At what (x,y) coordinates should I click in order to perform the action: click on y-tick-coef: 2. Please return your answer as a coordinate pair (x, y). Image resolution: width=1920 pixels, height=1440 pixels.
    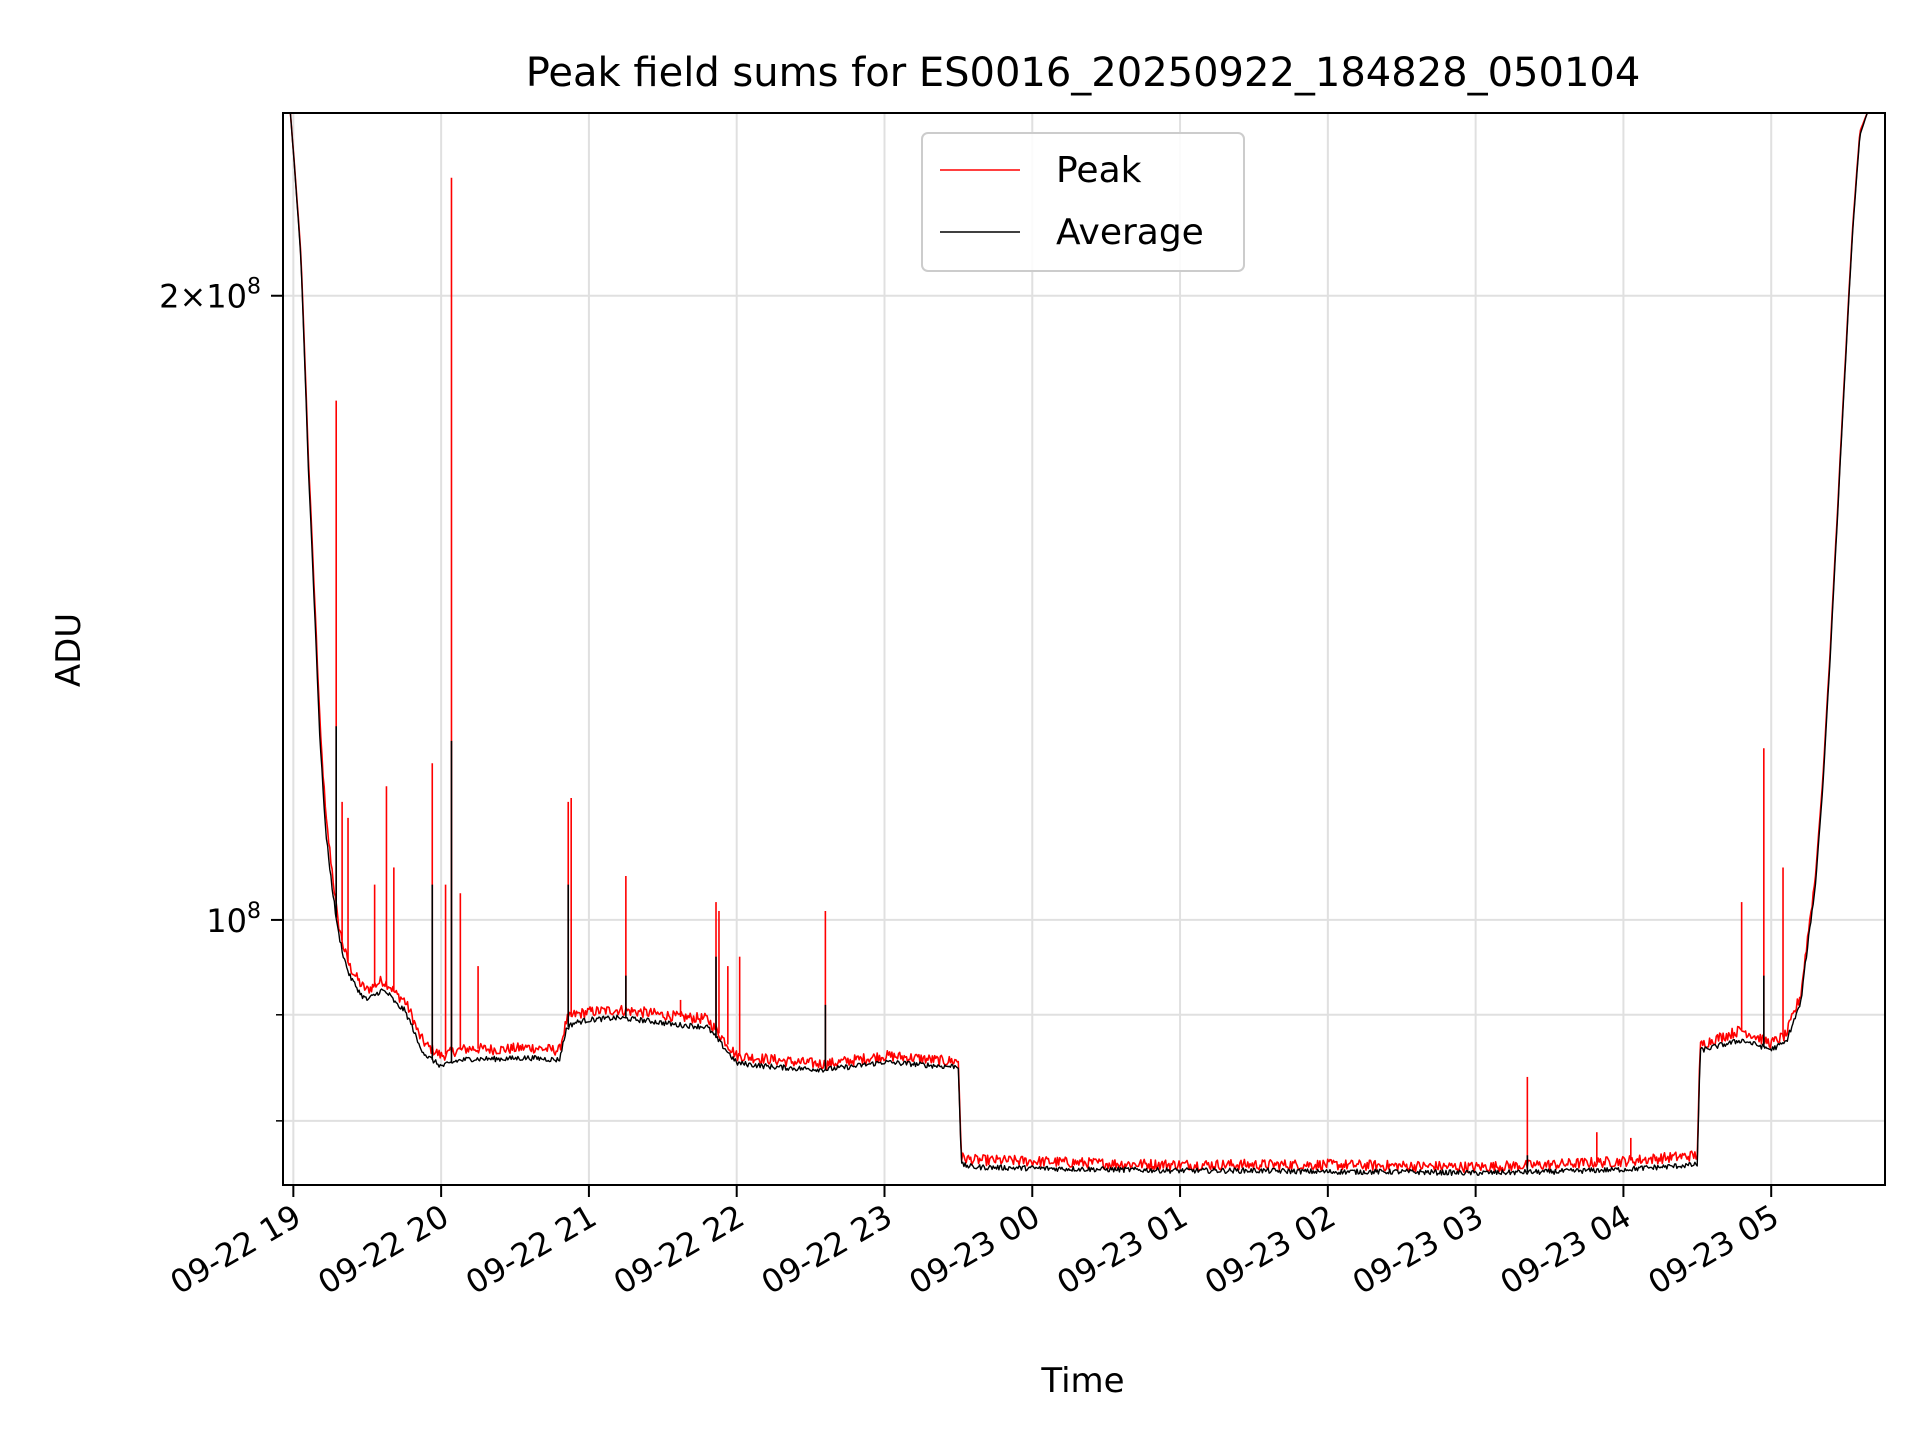
    Looking at the image, I should click on (169, 297).